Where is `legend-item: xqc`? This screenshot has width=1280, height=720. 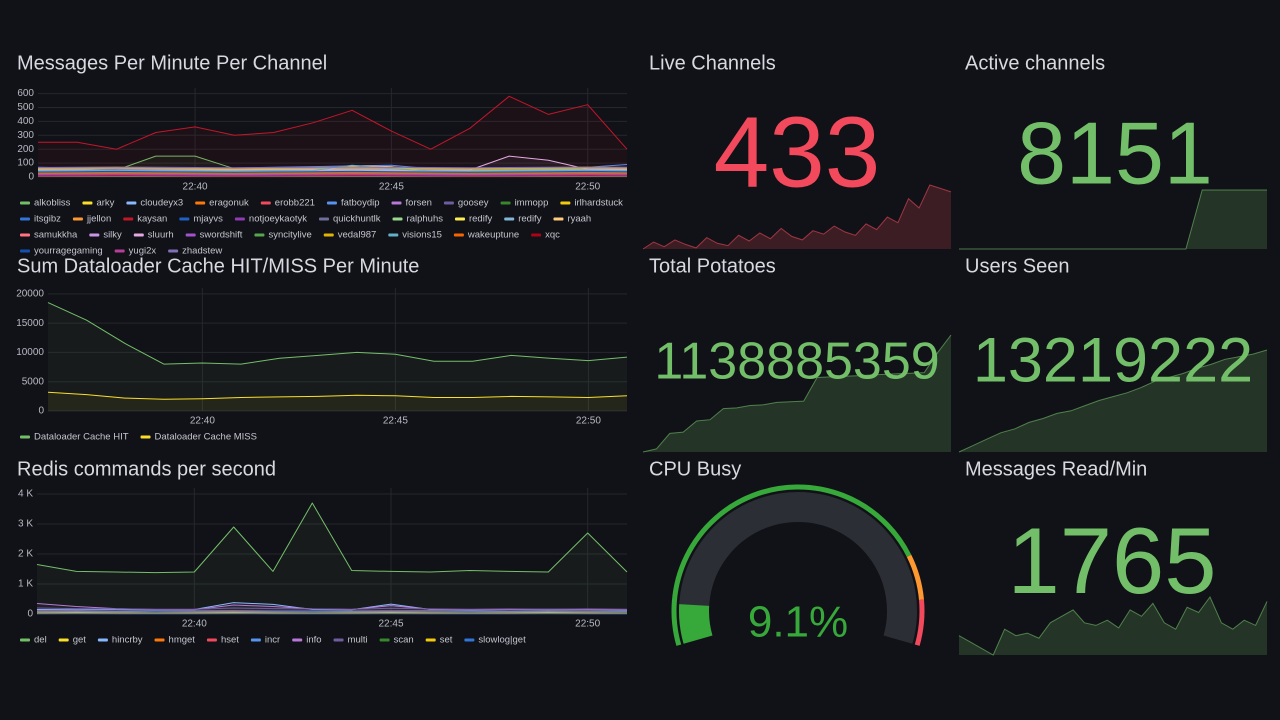 legend-item: xqc is located at coordinates (545, 235).